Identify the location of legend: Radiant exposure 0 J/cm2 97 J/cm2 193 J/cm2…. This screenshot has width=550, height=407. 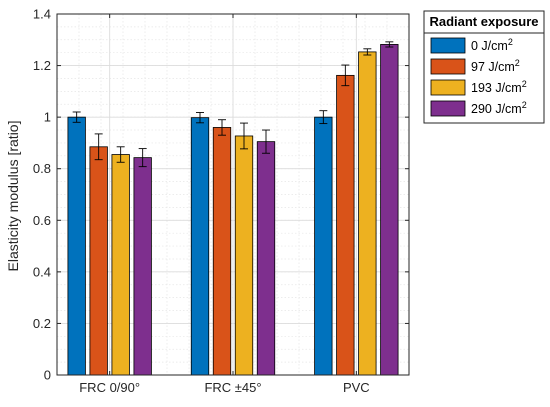
(484, 67).